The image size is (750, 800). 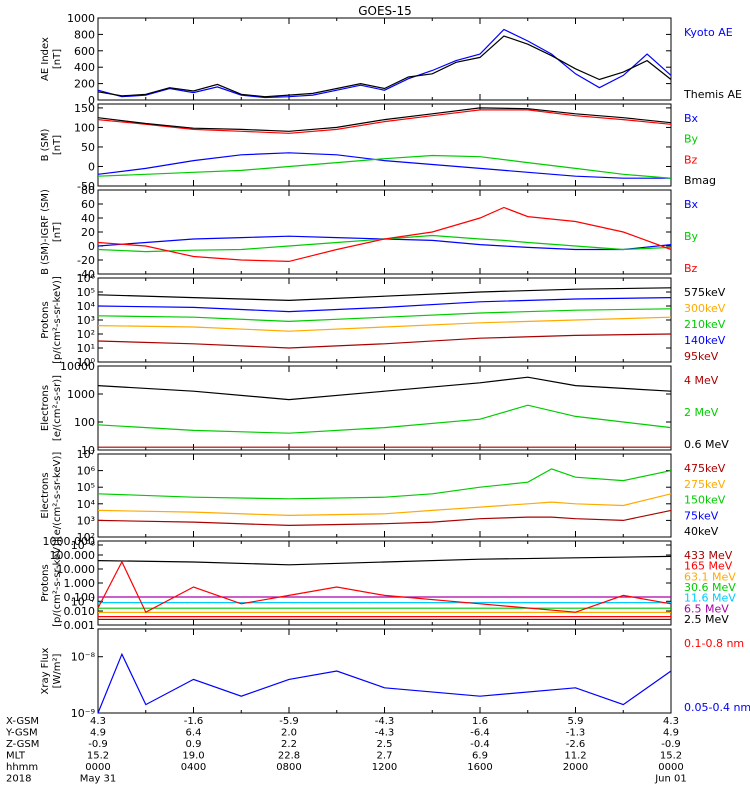 I want to click on legend-entry: 40keV, so click(x=701, y=531).